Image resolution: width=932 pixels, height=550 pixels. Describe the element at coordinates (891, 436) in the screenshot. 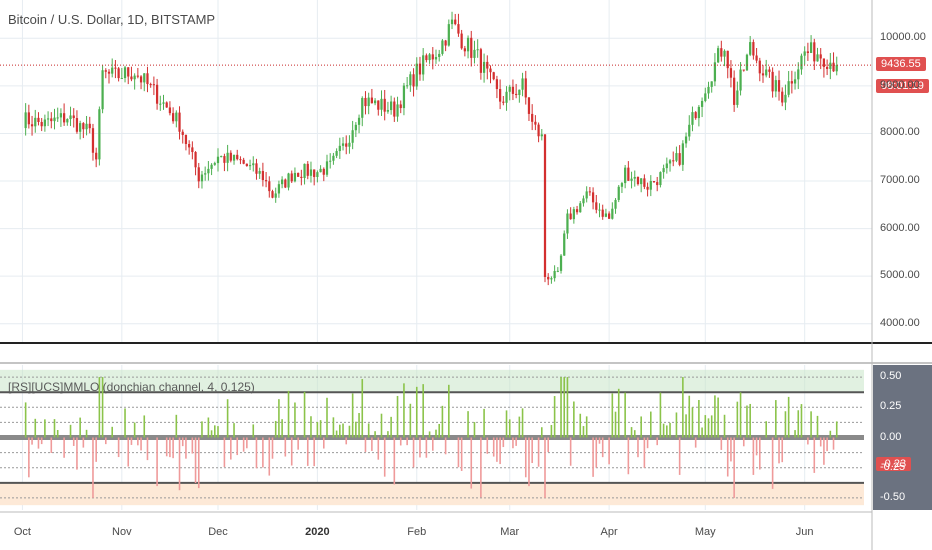

I see `oscillator-tick-label: 0.00` at that location.